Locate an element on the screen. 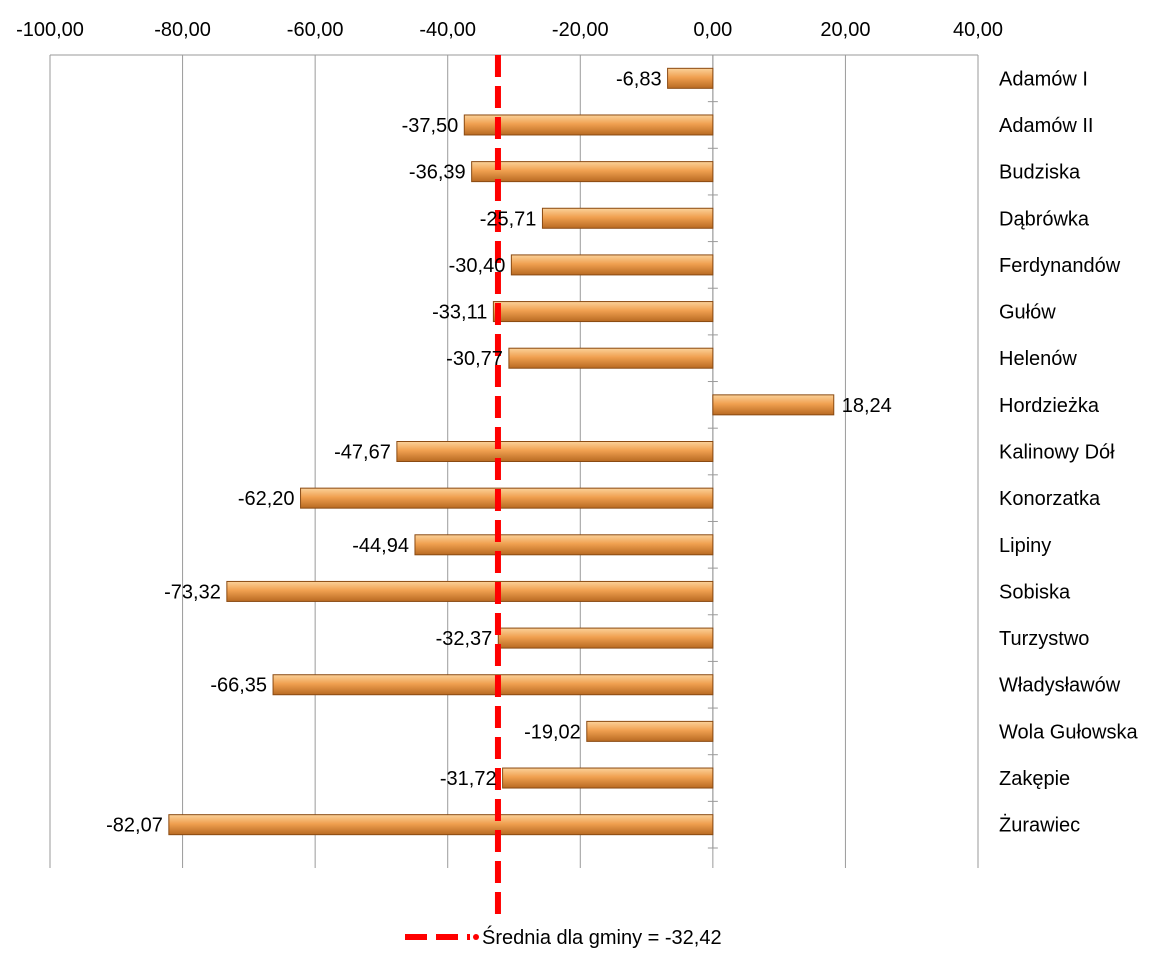 This screenshot has height=962, width=1168. data-label: -62,20 is located at coordinates (266, 499).